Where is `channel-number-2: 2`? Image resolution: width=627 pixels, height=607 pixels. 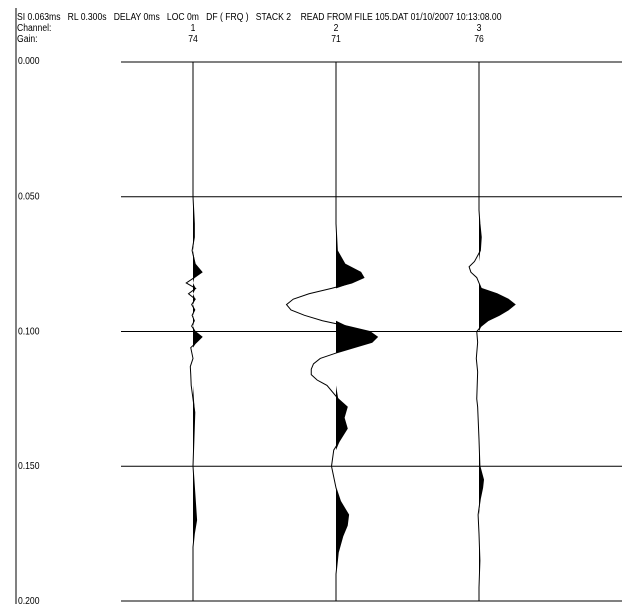 channel-number-2: 2 is located at coordinates (336, 28).